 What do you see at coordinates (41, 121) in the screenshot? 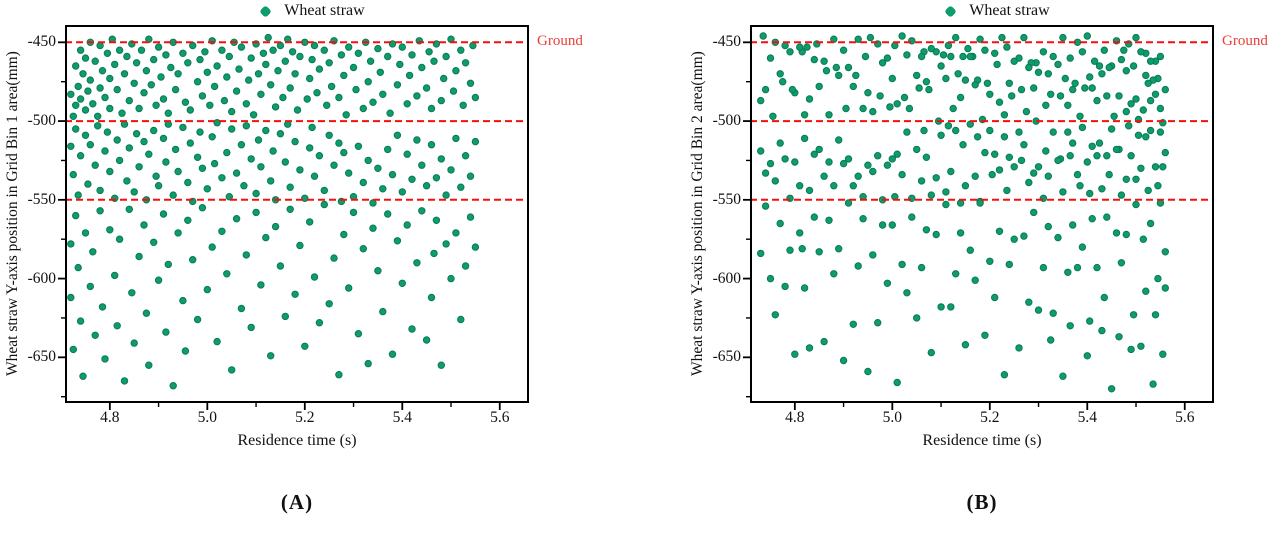
I see `y-tick-label: -500` at bounding box center [41, 121].